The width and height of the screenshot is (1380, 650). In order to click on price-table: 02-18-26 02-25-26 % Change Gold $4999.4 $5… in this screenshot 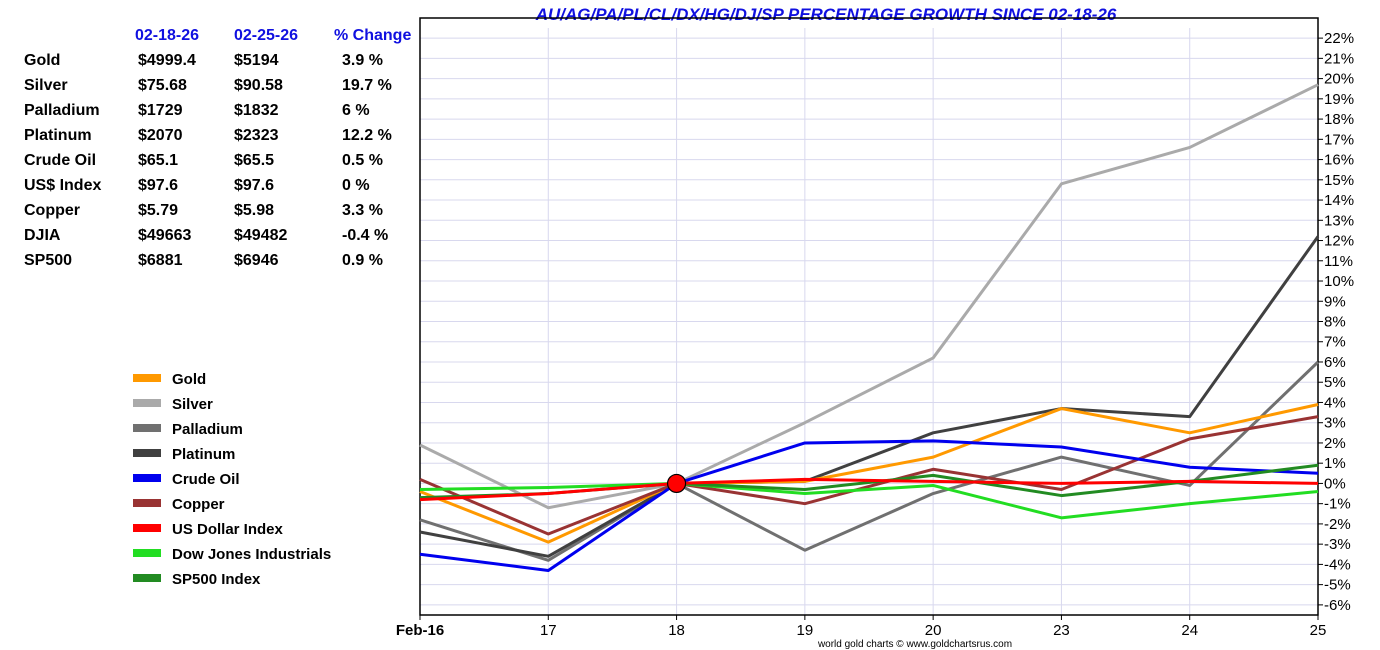, I will do `click(217, 148)`.